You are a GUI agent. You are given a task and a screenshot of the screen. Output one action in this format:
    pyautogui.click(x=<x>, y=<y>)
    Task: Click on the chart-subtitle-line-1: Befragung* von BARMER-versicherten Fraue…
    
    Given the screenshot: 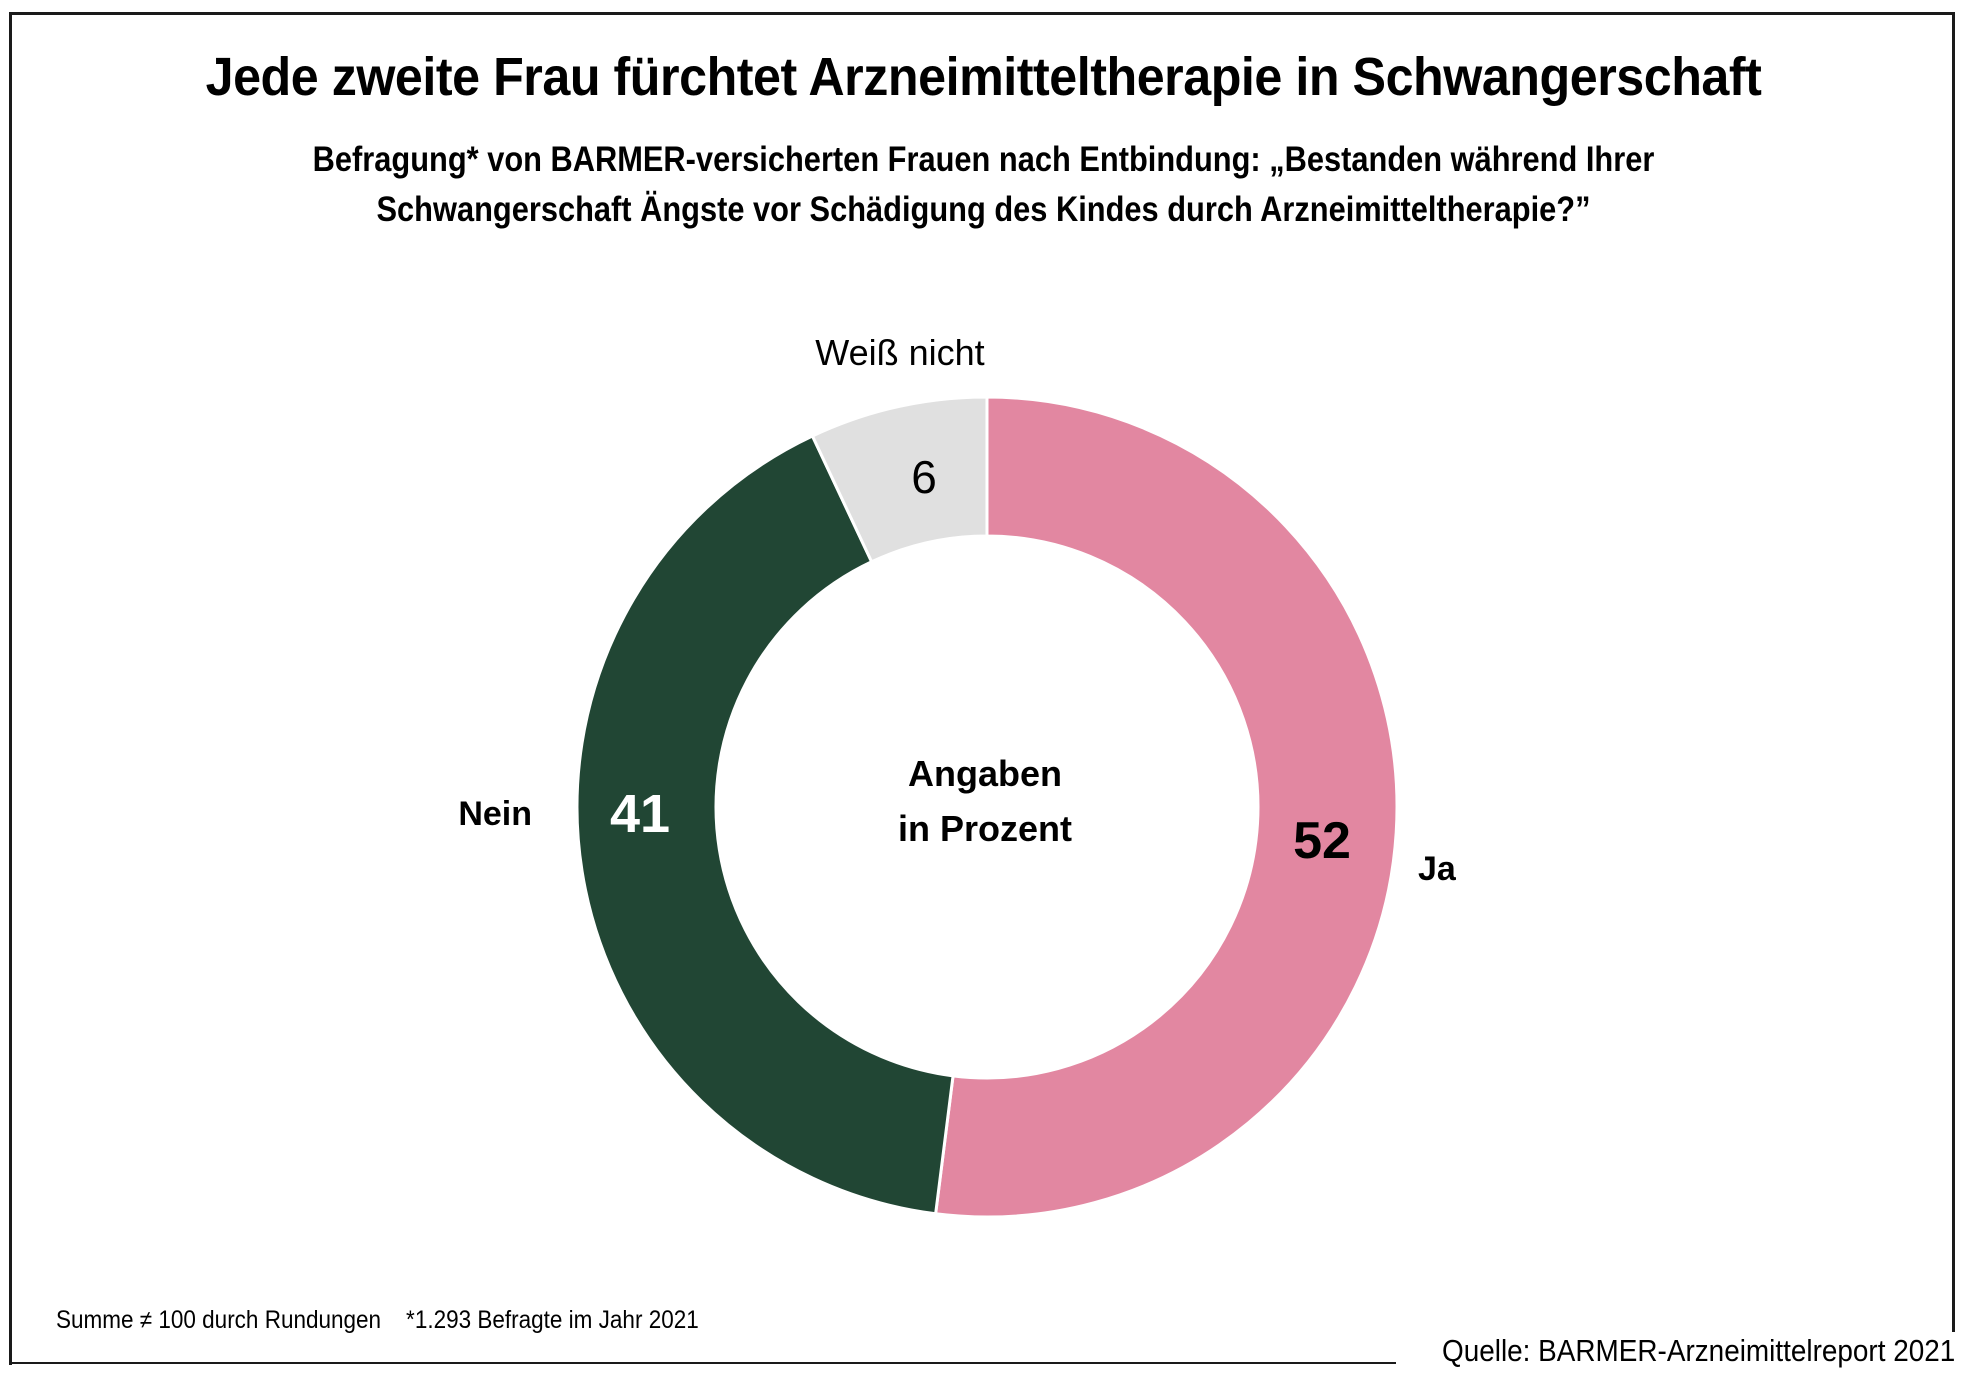 What is the action you would take?
    pyautogui.click(x=983, y=159)
    